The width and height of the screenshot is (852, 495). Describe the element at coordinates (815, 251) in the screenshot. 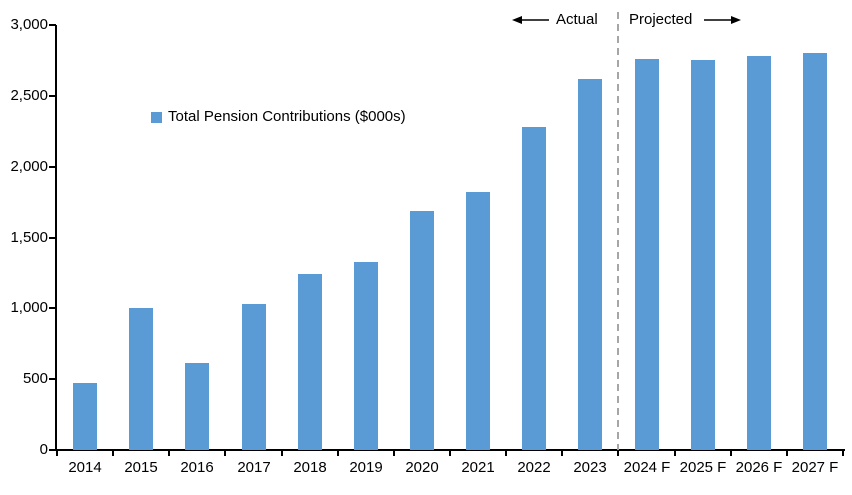

I see `bar-2027-F` at that location.